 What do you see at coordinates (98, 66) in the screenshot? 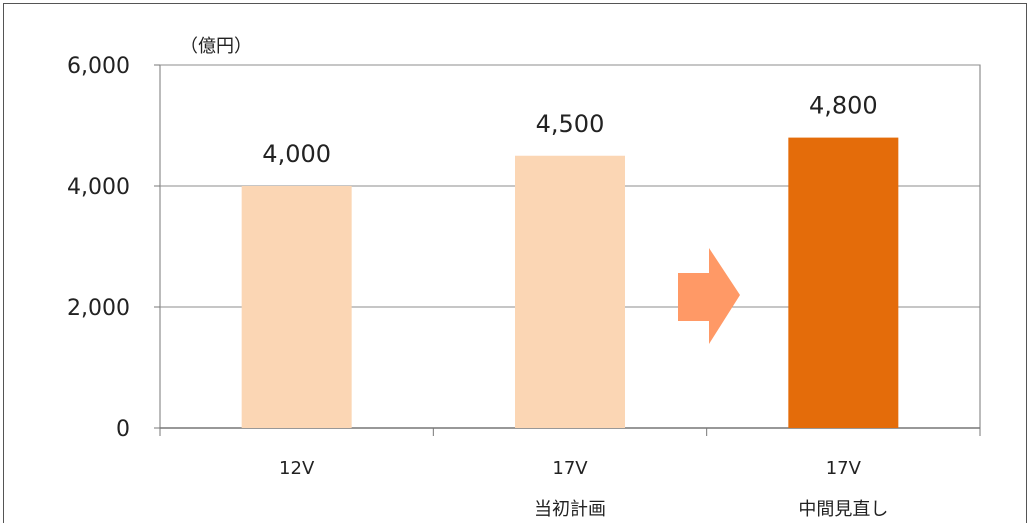
I see `y-tick-label: 6,000` at bounding box center [98, 66].